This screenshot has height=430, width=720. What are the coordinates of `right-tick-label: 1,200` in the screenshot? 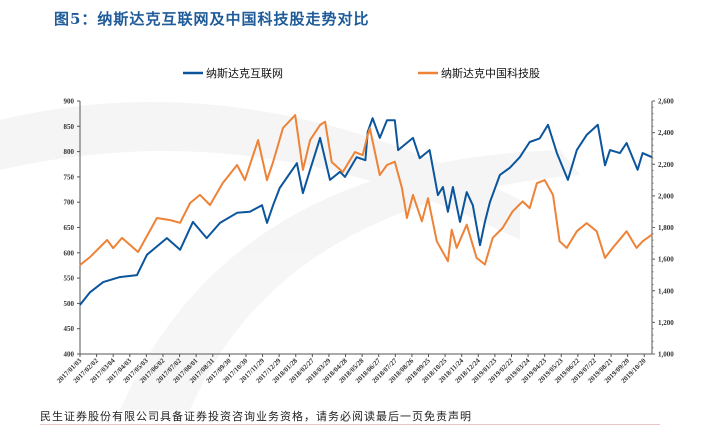 It's located at (666, 323).